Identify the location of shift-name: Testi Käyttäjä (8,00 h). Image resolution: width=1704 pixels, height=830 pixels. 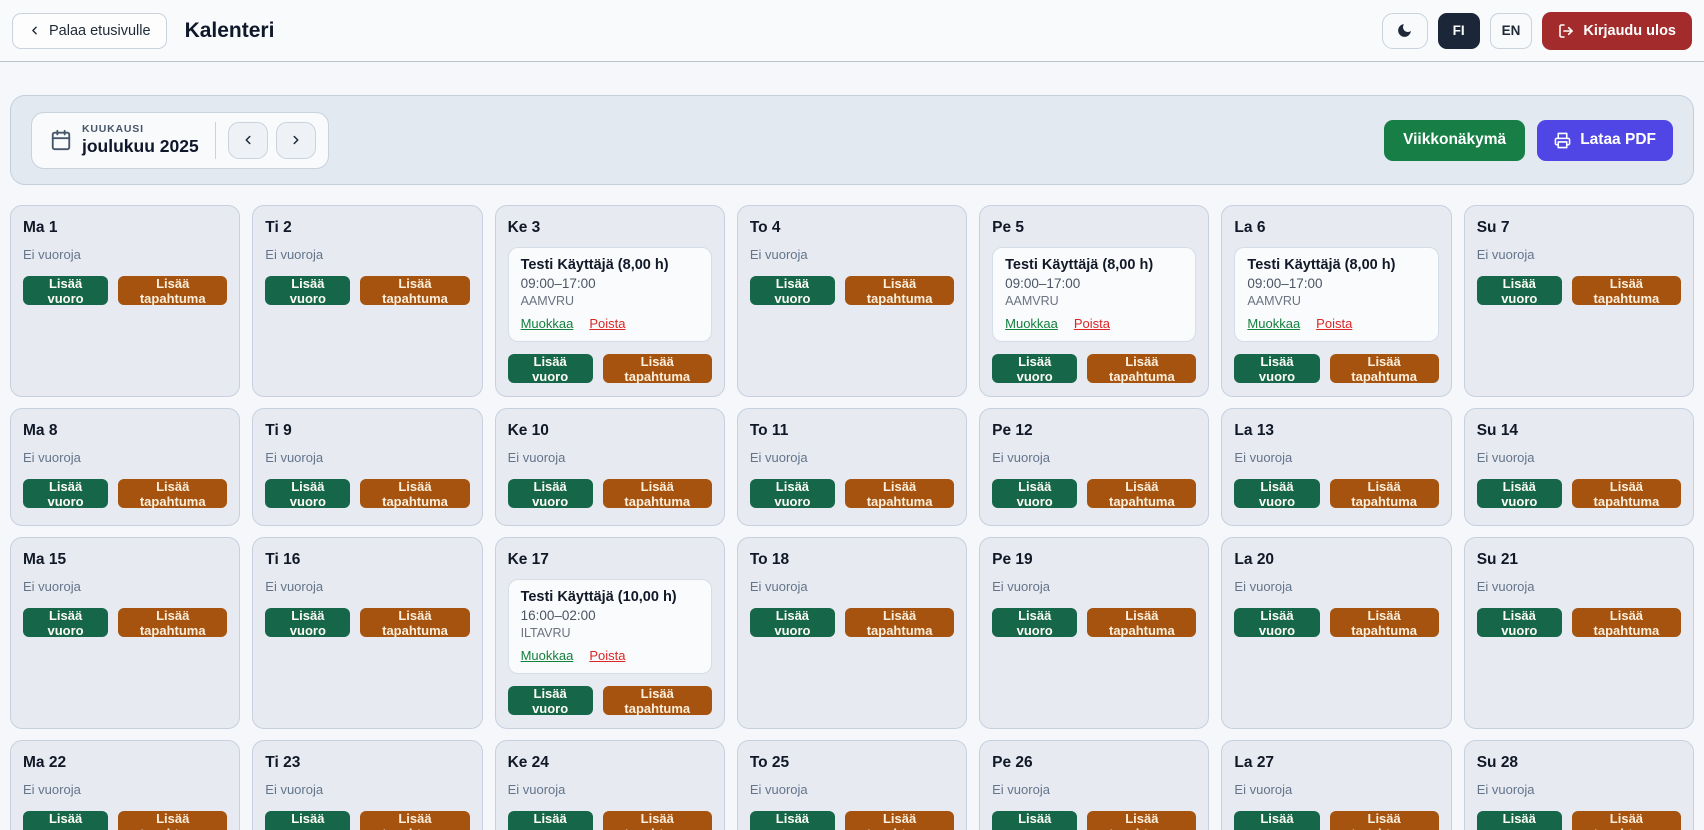
(1321, 265).